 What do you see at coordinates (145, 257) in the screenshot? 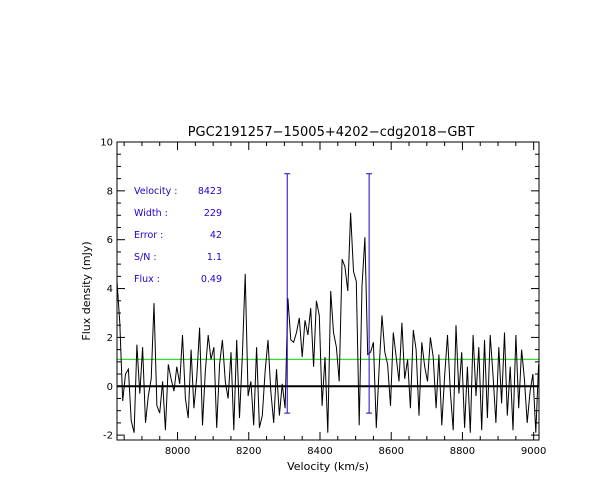
I see `fit-result-label: S/N :` at bounding box center [145, 257].